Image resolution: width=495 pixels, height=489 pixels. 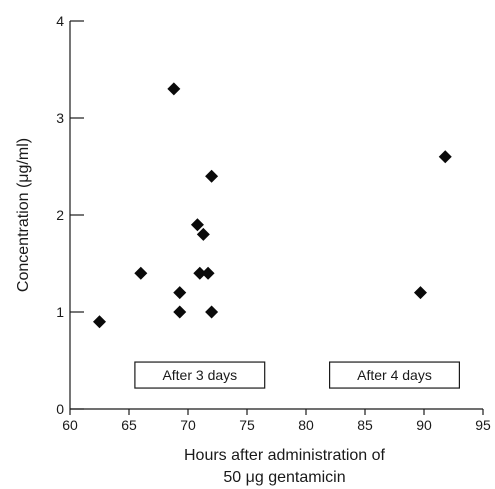 I want to click on x-tick-label: 60, so click(x=70, y=425).